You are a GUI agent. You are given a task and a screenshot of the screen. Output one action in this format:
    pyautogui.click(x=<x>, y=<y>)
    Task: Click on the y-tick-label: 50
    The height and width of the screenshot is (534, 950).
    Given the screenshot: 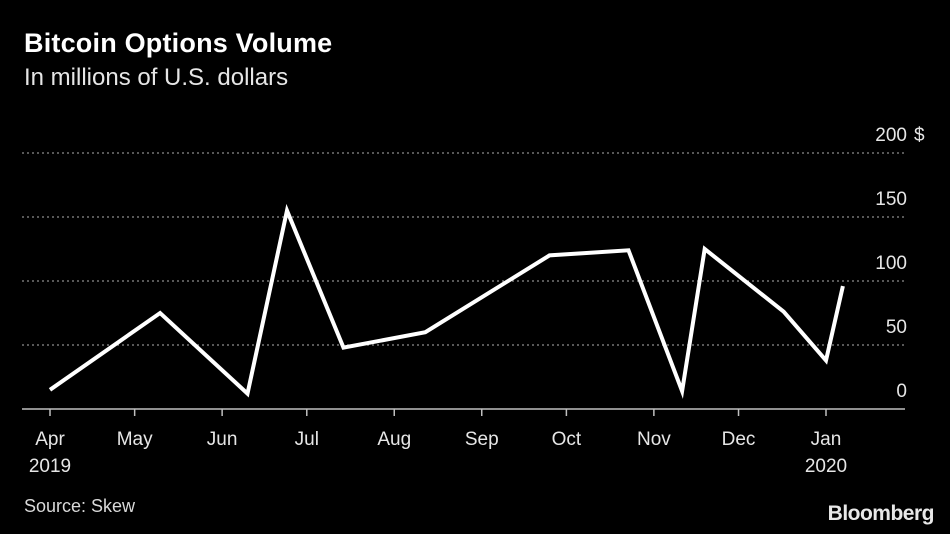 What is the action you would take?
    pyautogui.click(x=896, y=327)
    